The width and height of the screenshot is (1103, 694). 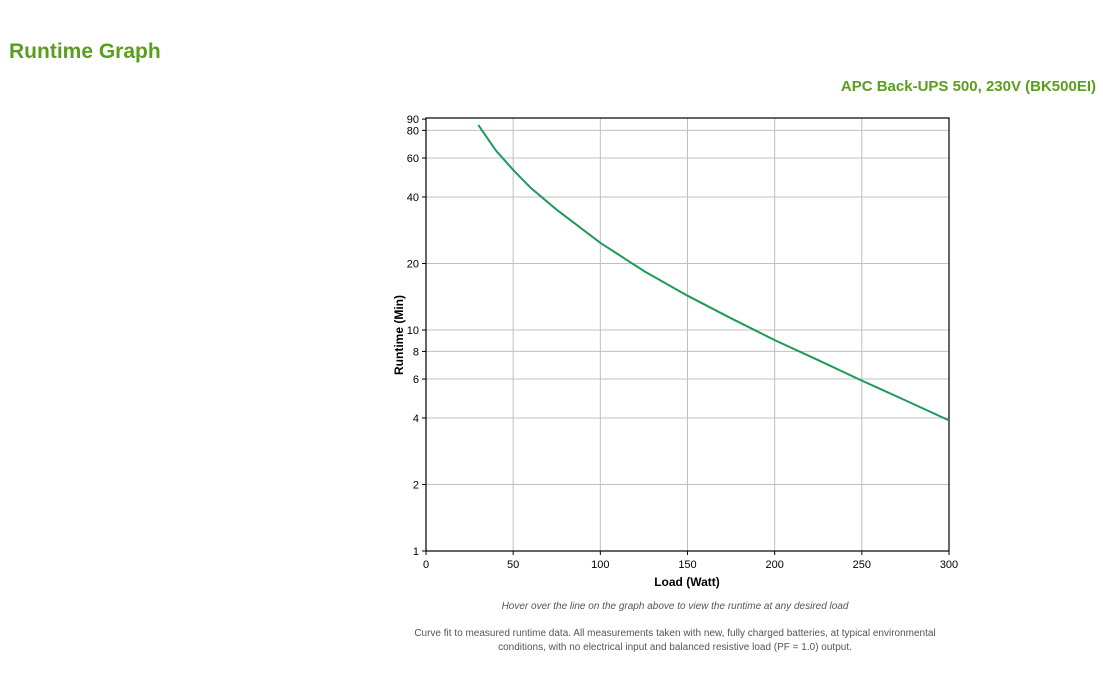 What do you see at coordinates (413, 198) in the screenshot?
I see `svg-text: 40` at bounding box center [413, 198].